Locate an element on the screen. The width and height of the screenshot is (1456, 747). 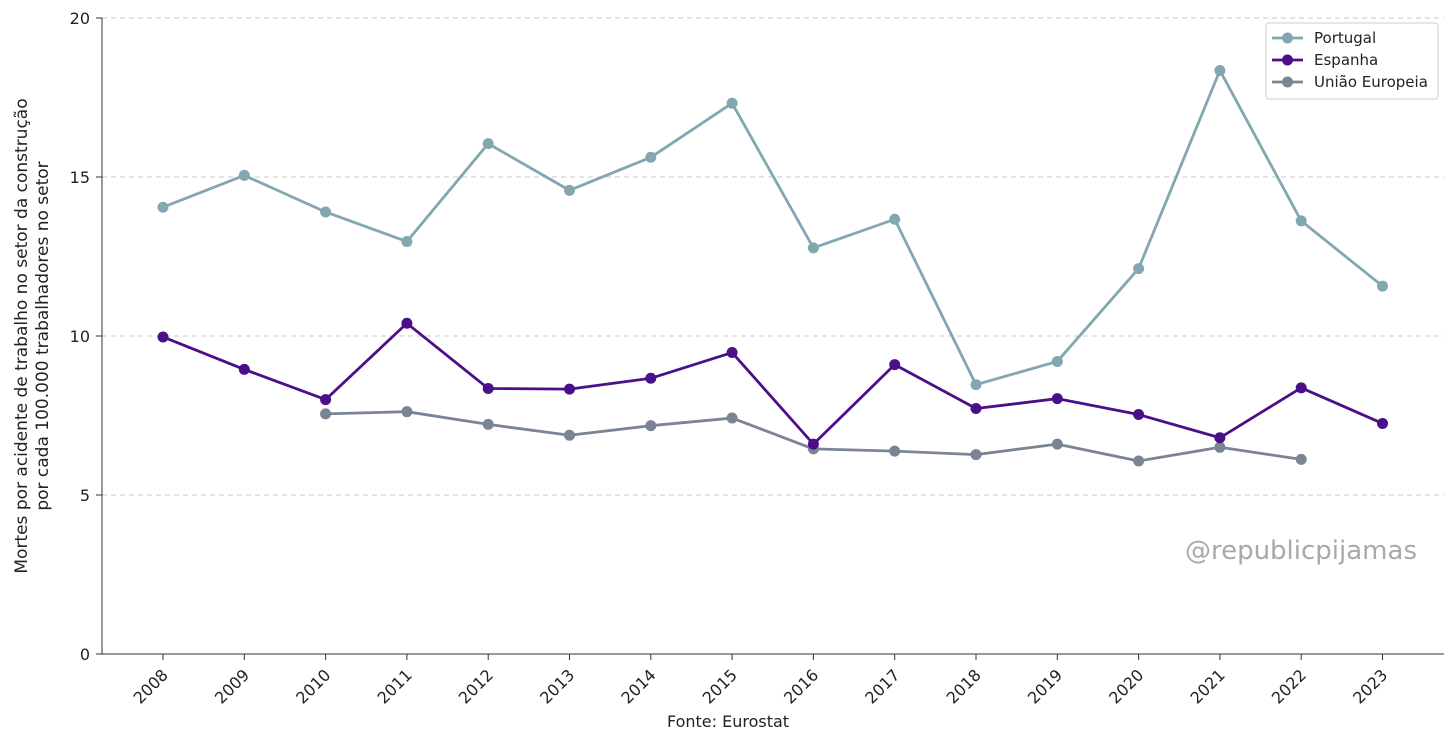
legend-entries: Portugal Espanha União Europeia is located at coordinates (1350, 60).